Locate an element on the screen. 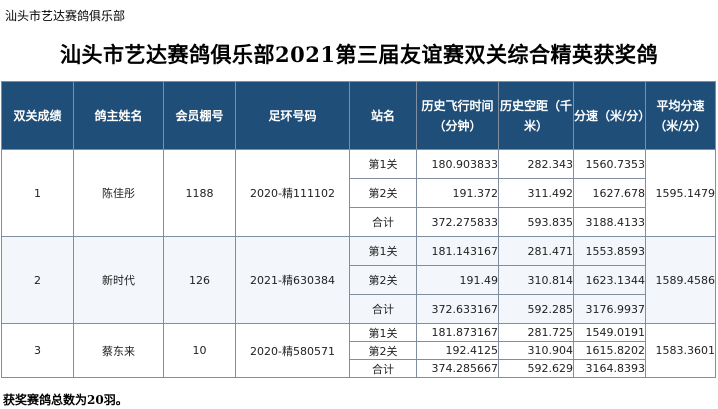 The height and width of the screenshot is (409, 718). time-cell: 374.285667 is located at coordinates (457, 368).